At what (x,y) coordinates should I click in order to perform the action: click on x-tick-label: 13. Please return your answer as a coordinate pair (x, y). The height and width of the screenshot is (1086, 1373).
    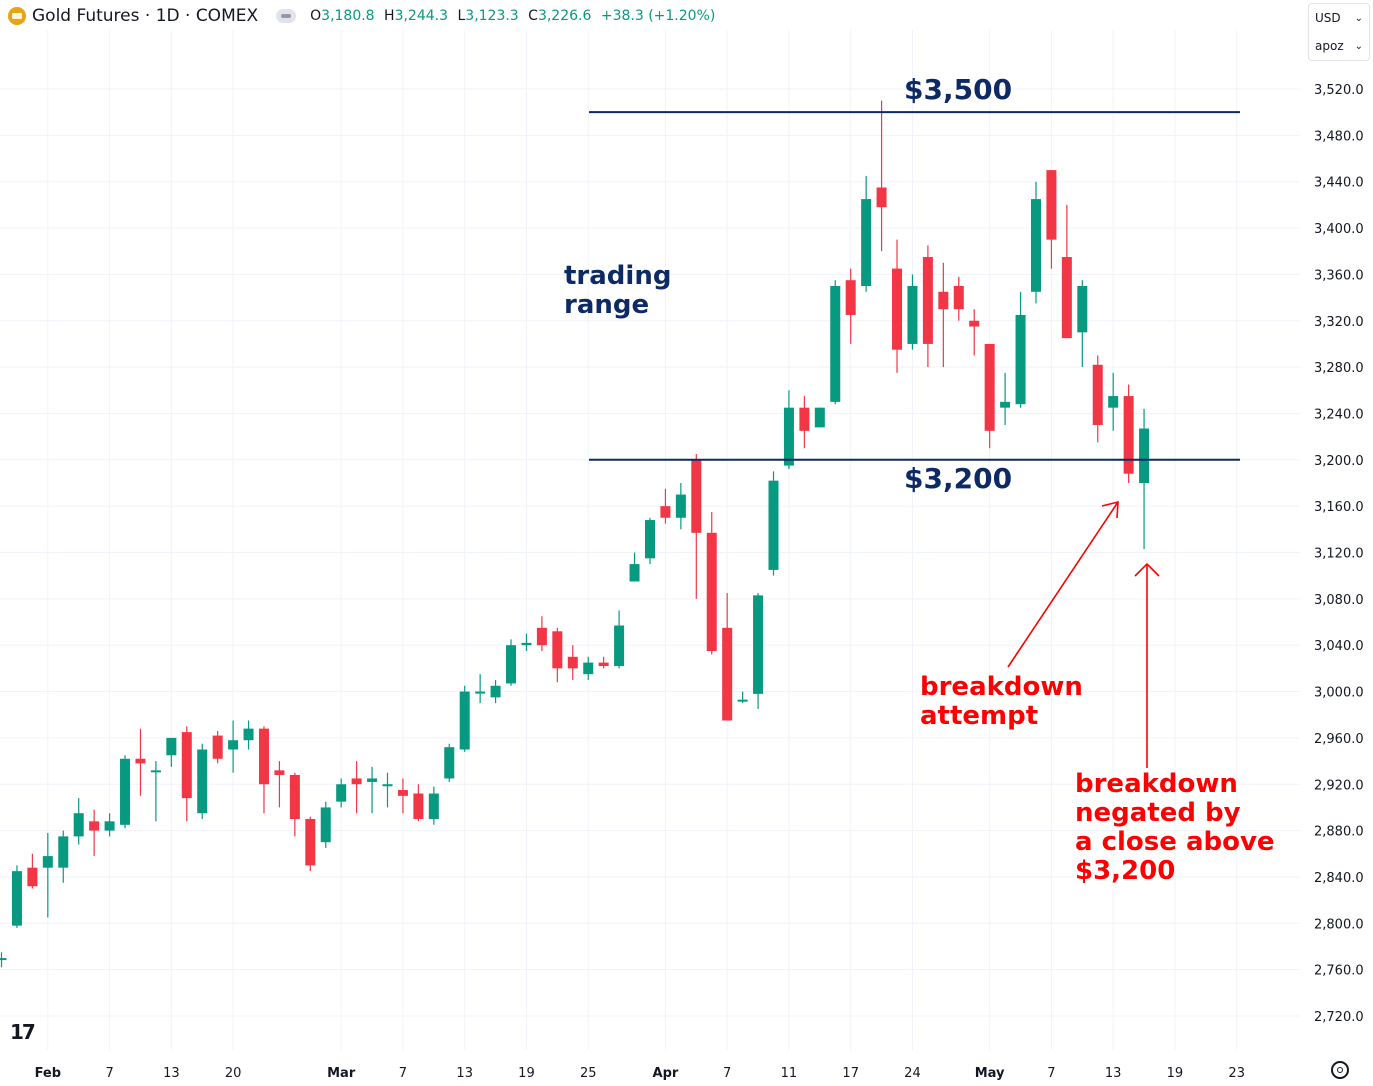
    Looking at the image, I should click on (171, 1073).